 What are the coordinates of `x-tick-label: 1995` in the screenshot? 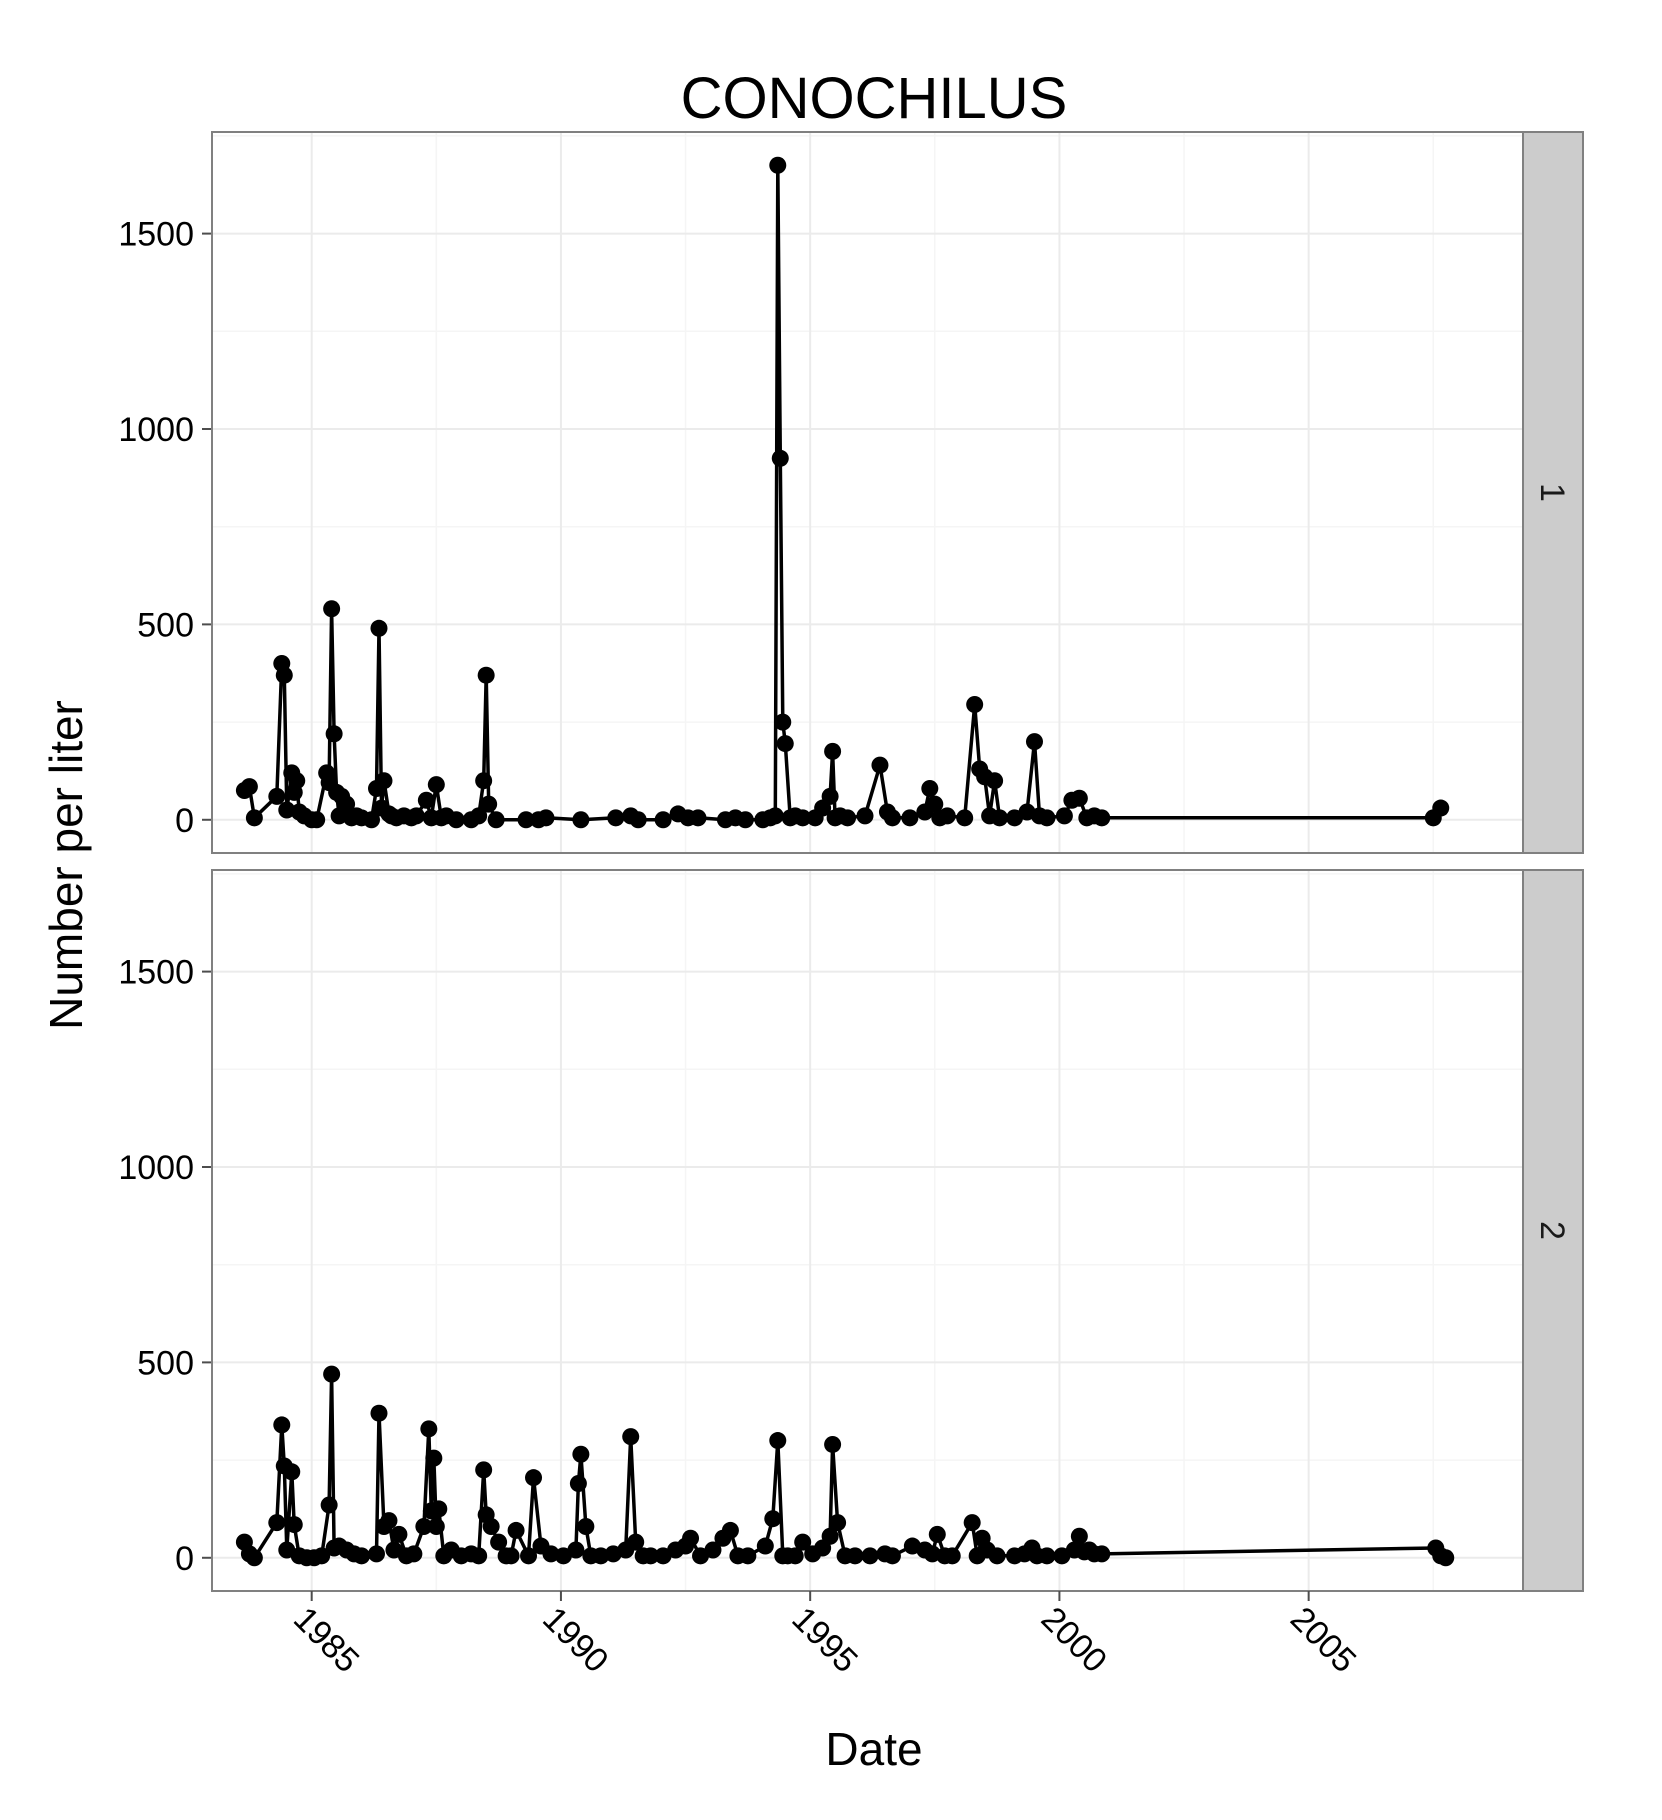 It's located at (825, 1640).